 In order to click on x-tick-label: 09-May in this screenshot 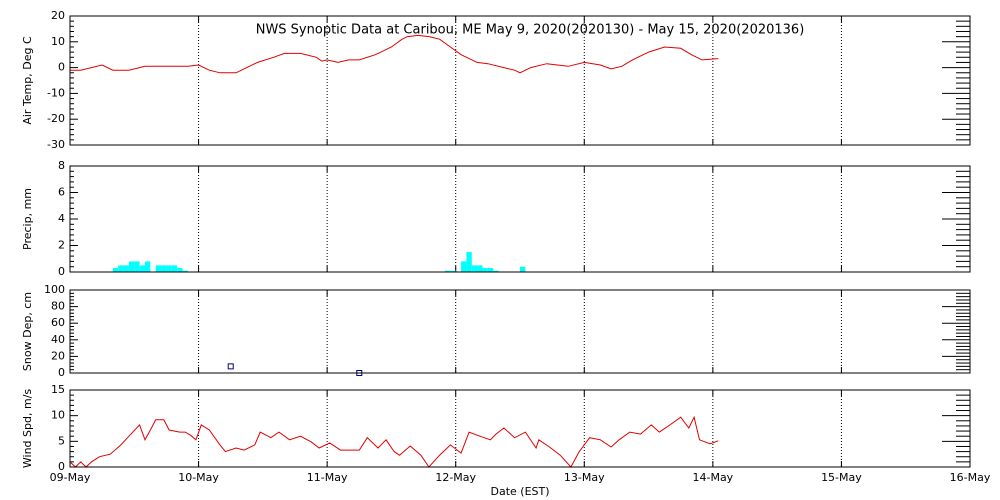, I will do `click(70, 477)`.